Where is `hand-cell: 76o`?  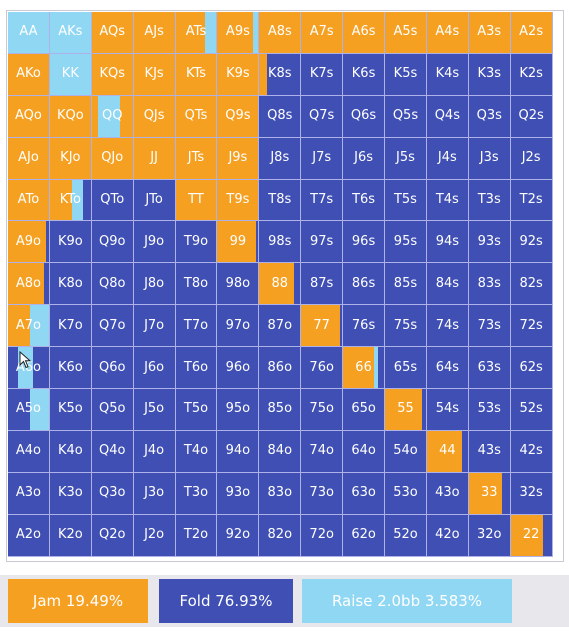
hand-cell: 76o is located at coordinates (322, 368).